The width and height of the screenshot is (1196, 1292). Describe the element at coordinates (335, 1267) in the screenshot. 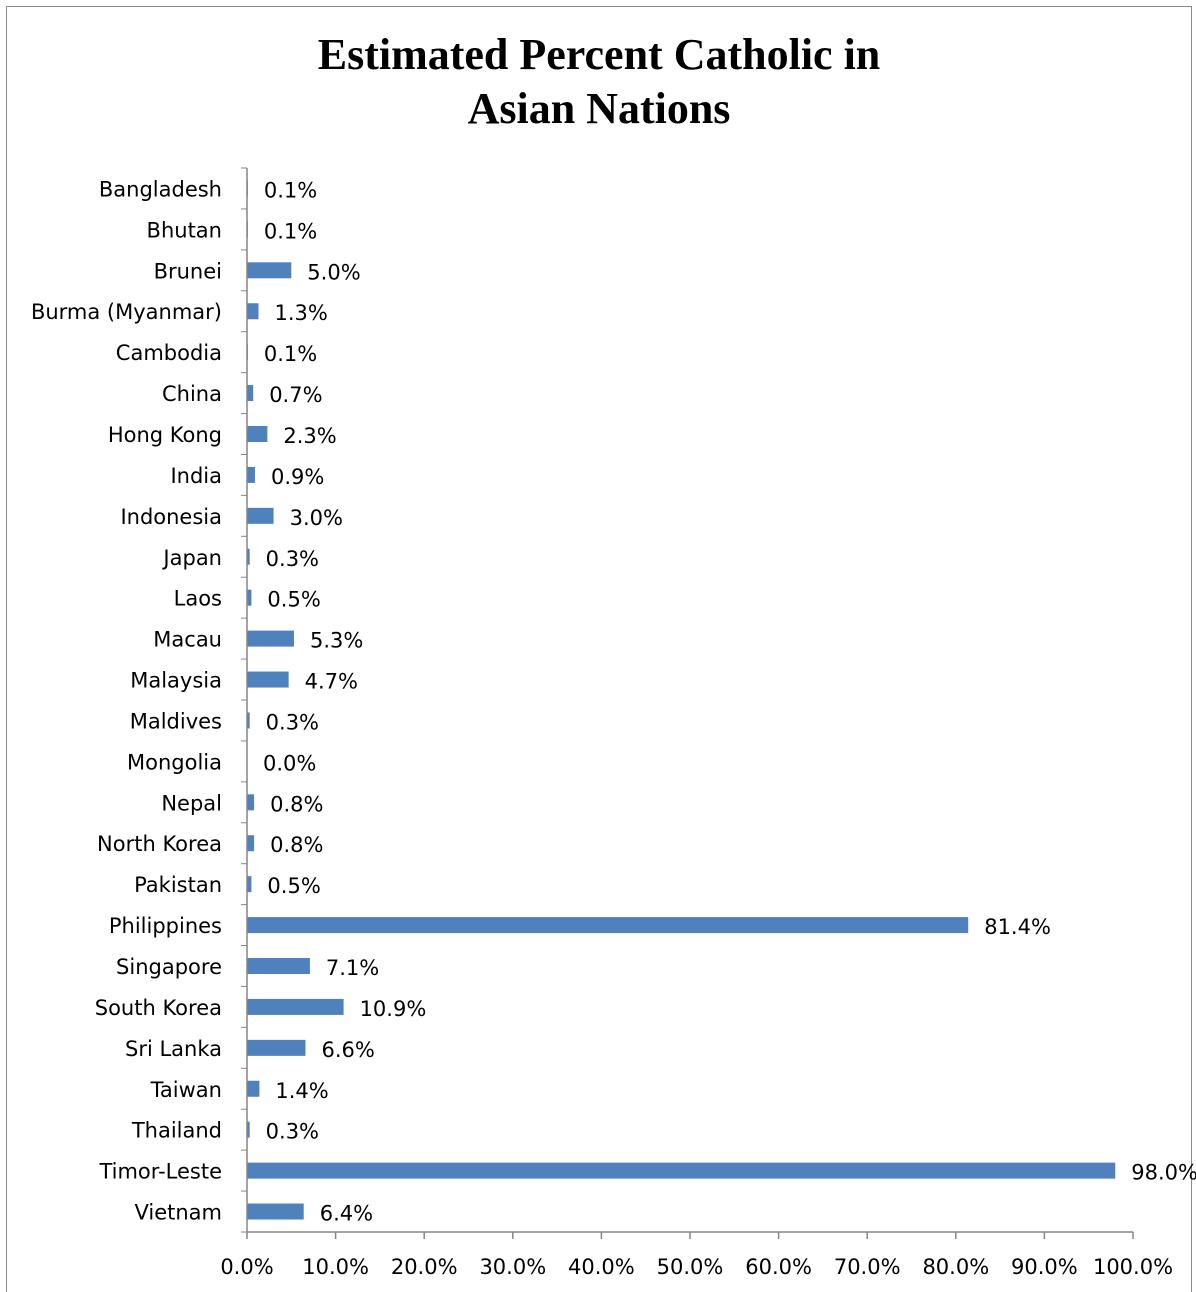

I see `x-tick-label: 10.0%` at that location.